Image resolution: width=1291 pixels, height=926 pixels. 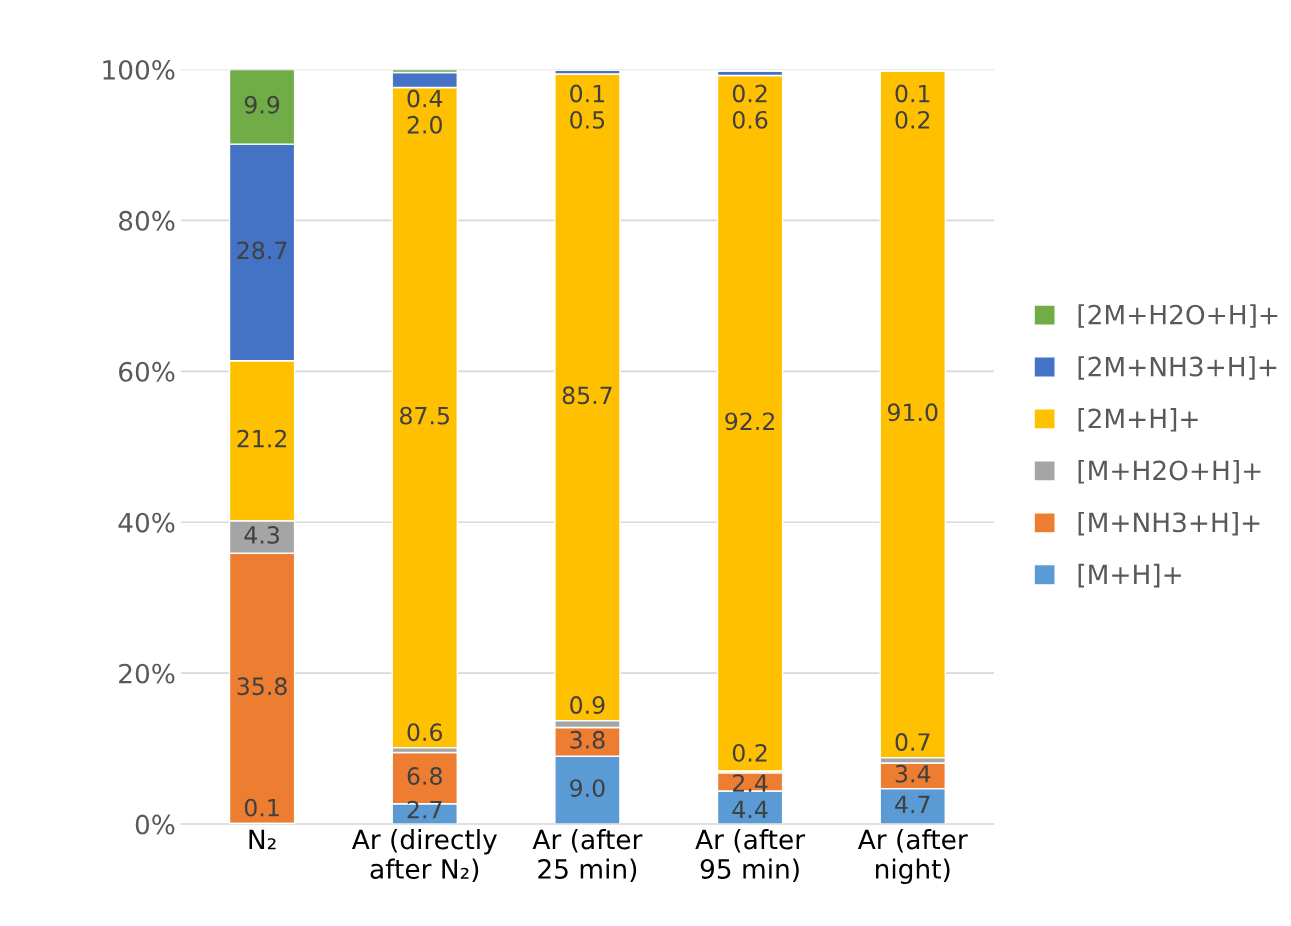 I want to click on y-tick-label: 20%, so click(x=147, y=673).